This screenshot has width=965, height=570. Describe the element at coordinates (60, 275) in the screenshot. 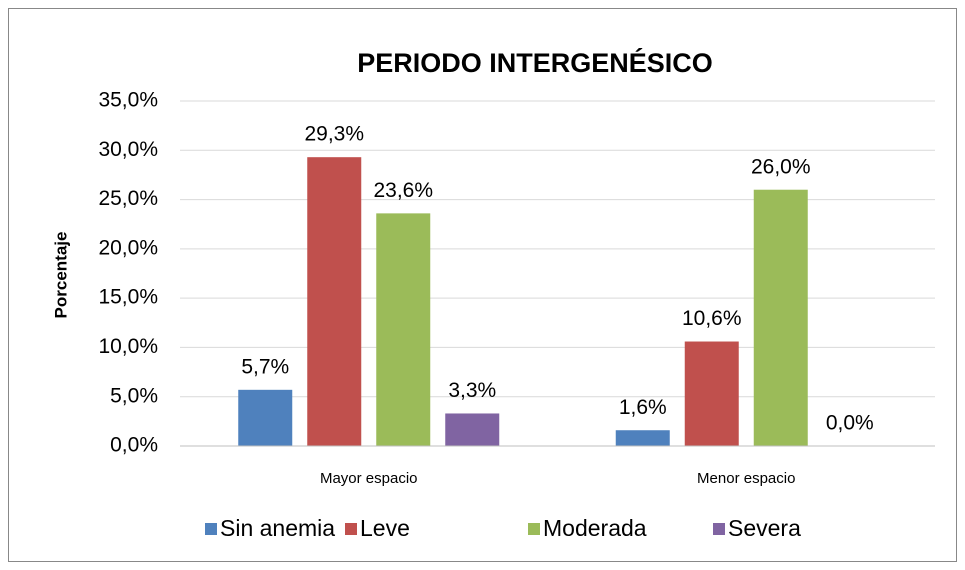

I see `y-axis-label: Porcentaje` at that location.